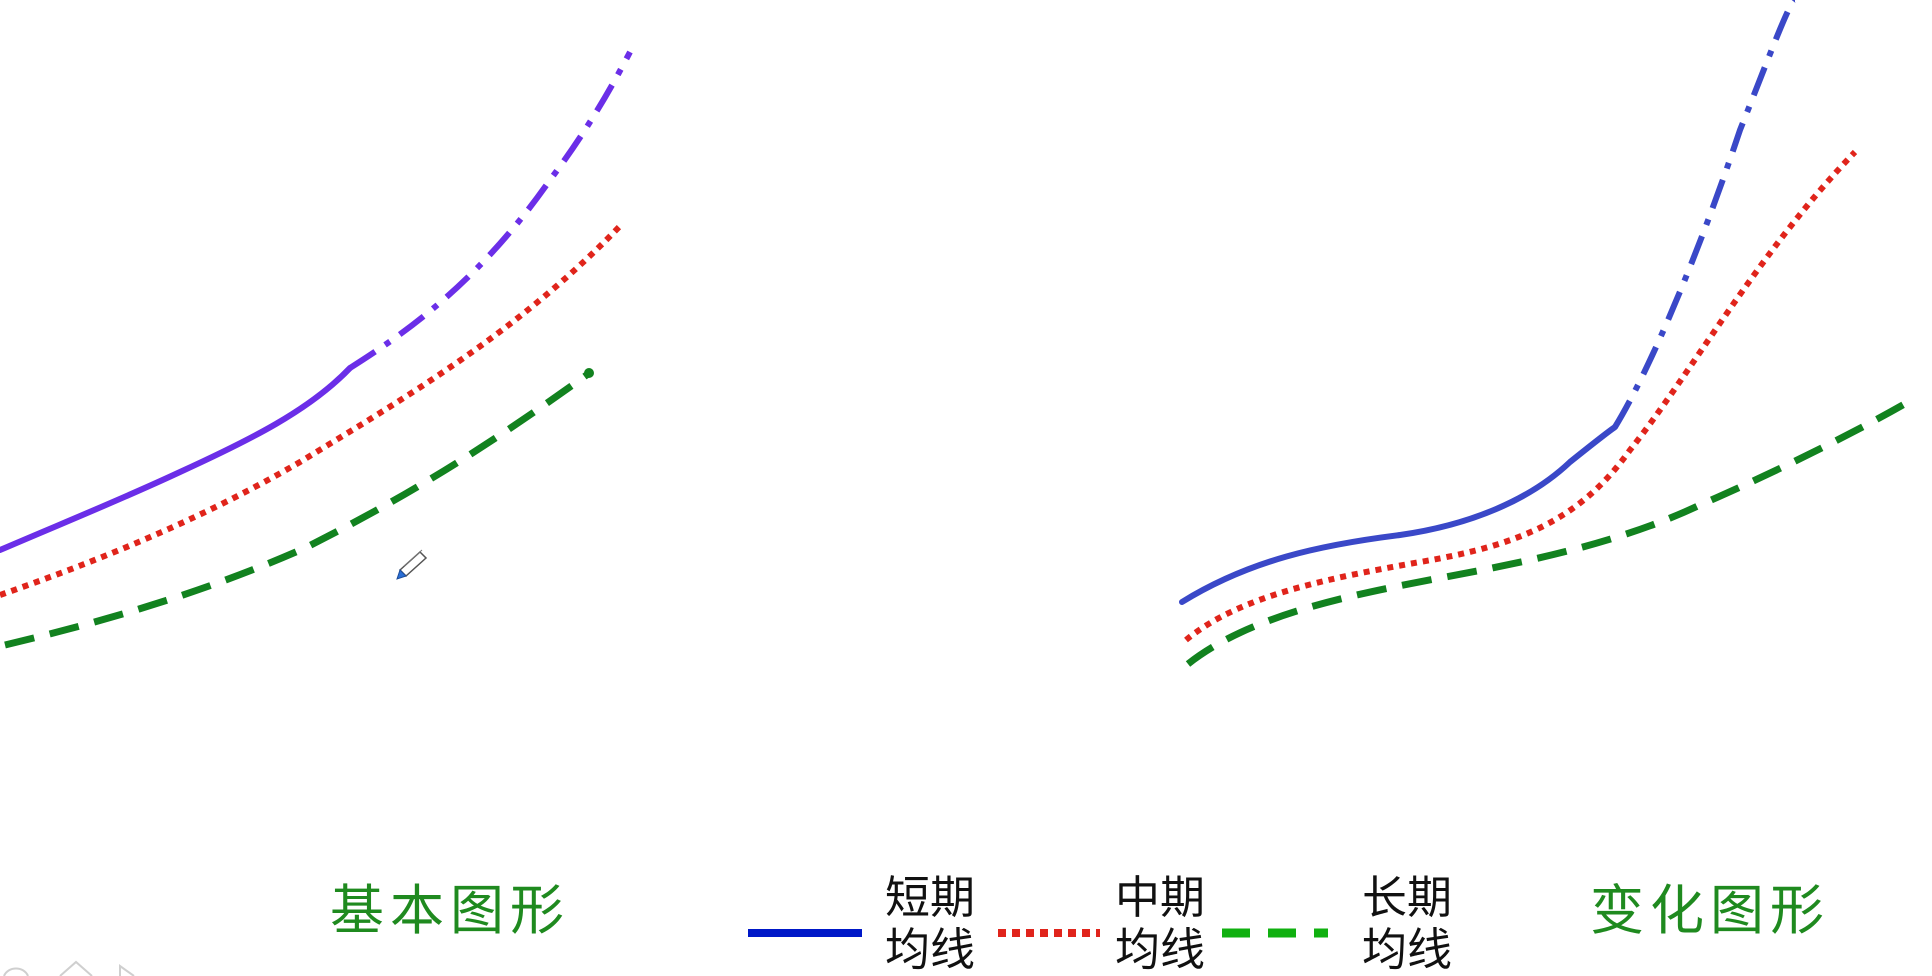 The width and height of the screenshot is (1932, 976). I want to click on pen-cursor-icon, so click(411, 564).